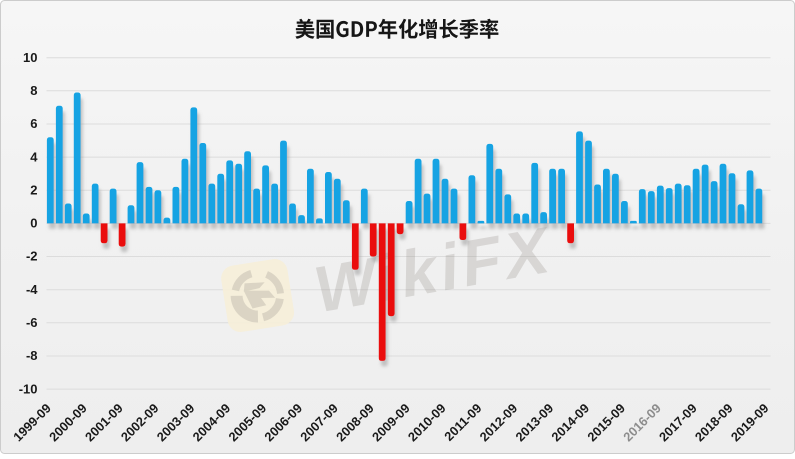 This screenshot has width=795, height=459. I want to click on svg-text: 2, so click(33, 190).